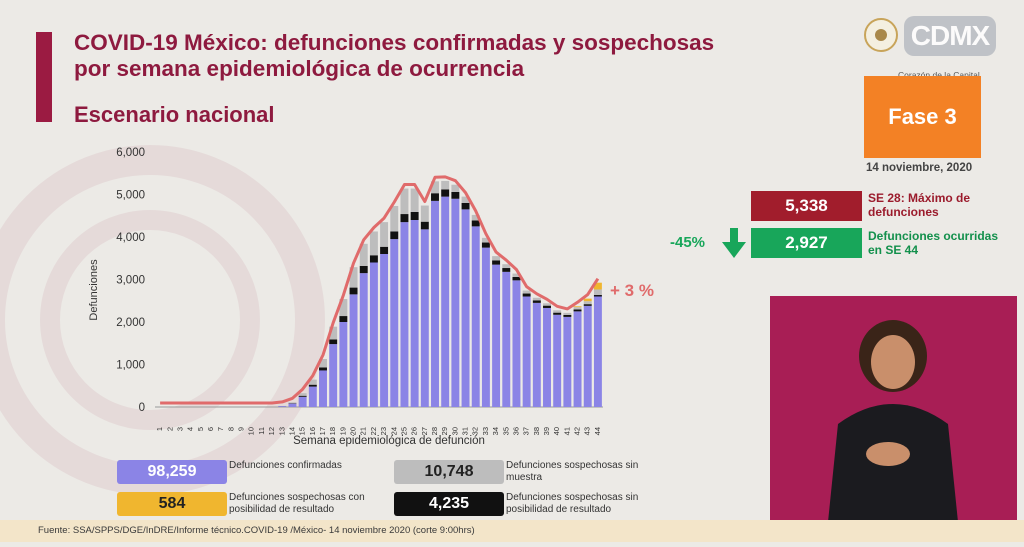 This screenshot has width=1024, height=547. What do you see at coordinates (130, 281) in the screenshot?
I see `y-tick-label: 3,000` at bounding box center [130, 281].